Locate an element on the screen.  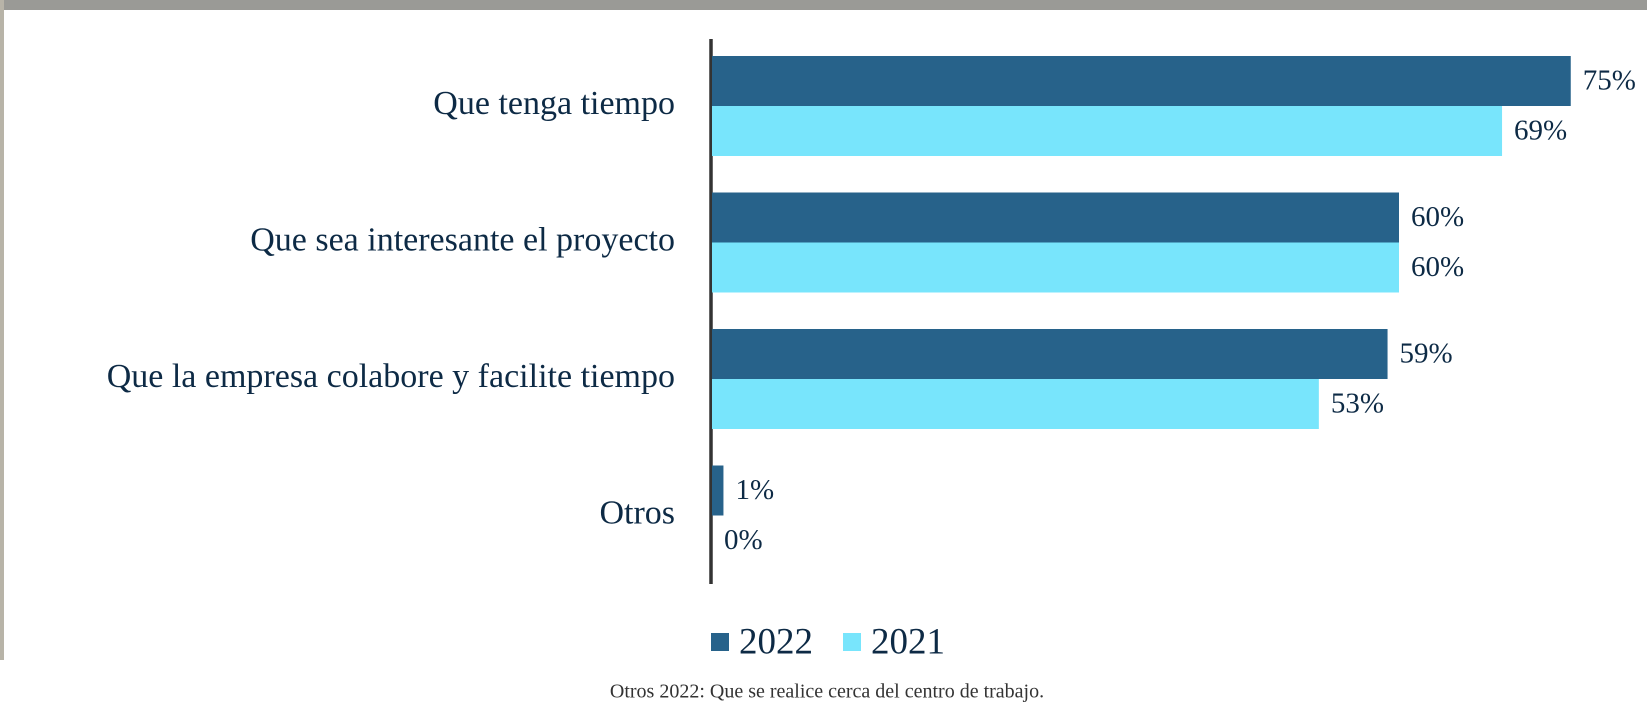
value-label: 69% is located at coordinates (1540, 131).